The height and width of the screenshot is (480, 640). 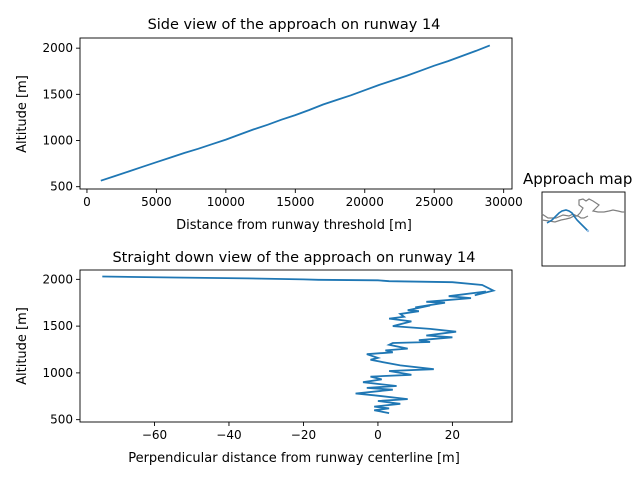 What do you see at coordinates (434, 202) in the screenshot?
I see `x-tick-label: 25000` at bounding box center [434, 202].